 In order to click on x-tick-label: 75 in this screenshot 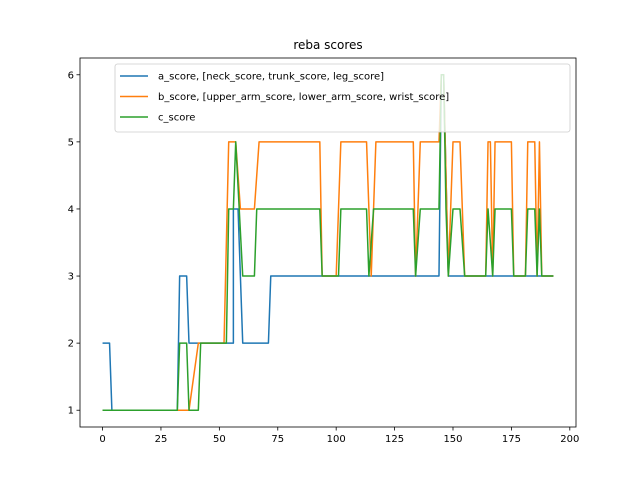, I will do `click(277, 439)`.